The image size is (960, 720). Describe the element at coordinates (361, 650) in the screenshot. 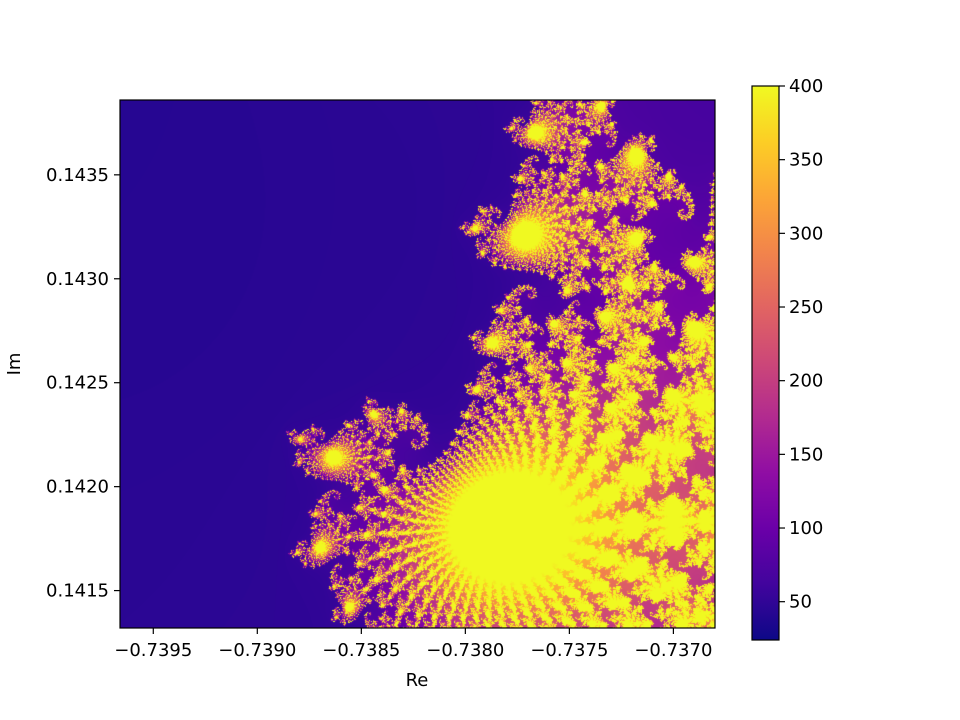

I see `x-tick-label: −0.7385` at that location.